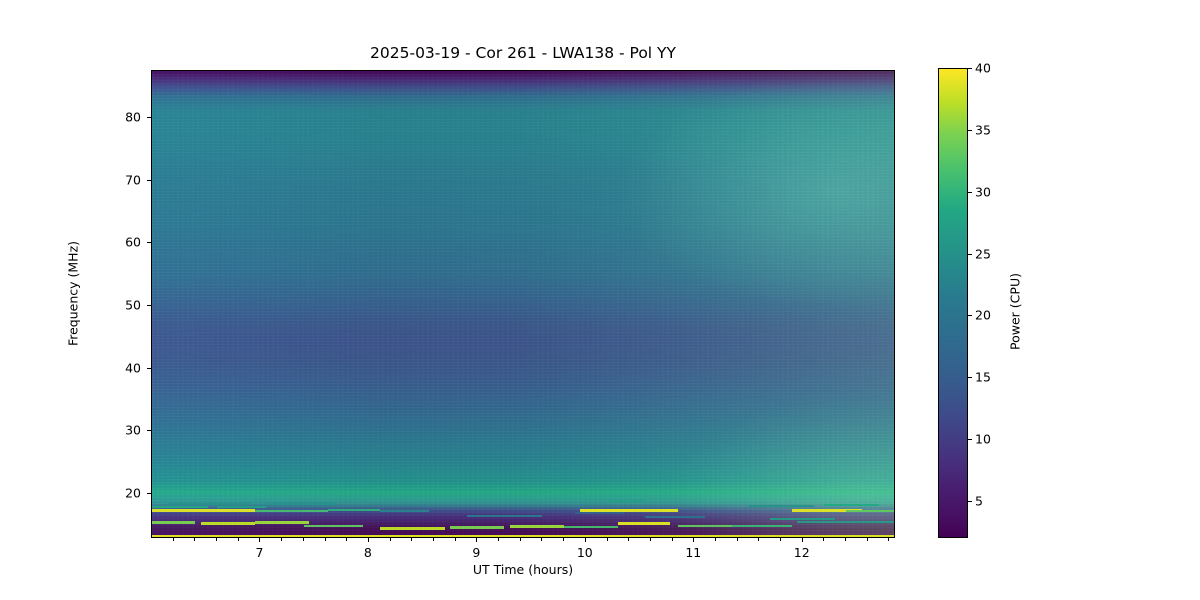 The width and height of the screenshot is (1200, 600). Describe the element at coordinates (133, 493) in the screenshot. I see `y-tick-label: 20` at that location.